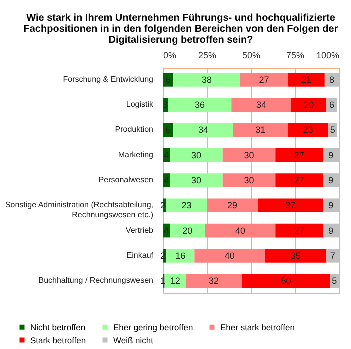  Describe the element at coordinates (295, 255) in the screenshot. I see `data-label: 35` at that location.